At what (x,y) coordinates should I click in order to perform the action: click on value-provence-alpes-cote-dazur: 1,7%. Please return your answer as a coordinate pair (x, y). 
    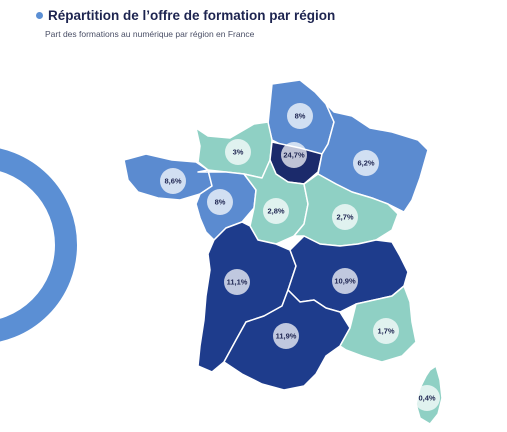
    Looking at the image, I should click on (385, 331).